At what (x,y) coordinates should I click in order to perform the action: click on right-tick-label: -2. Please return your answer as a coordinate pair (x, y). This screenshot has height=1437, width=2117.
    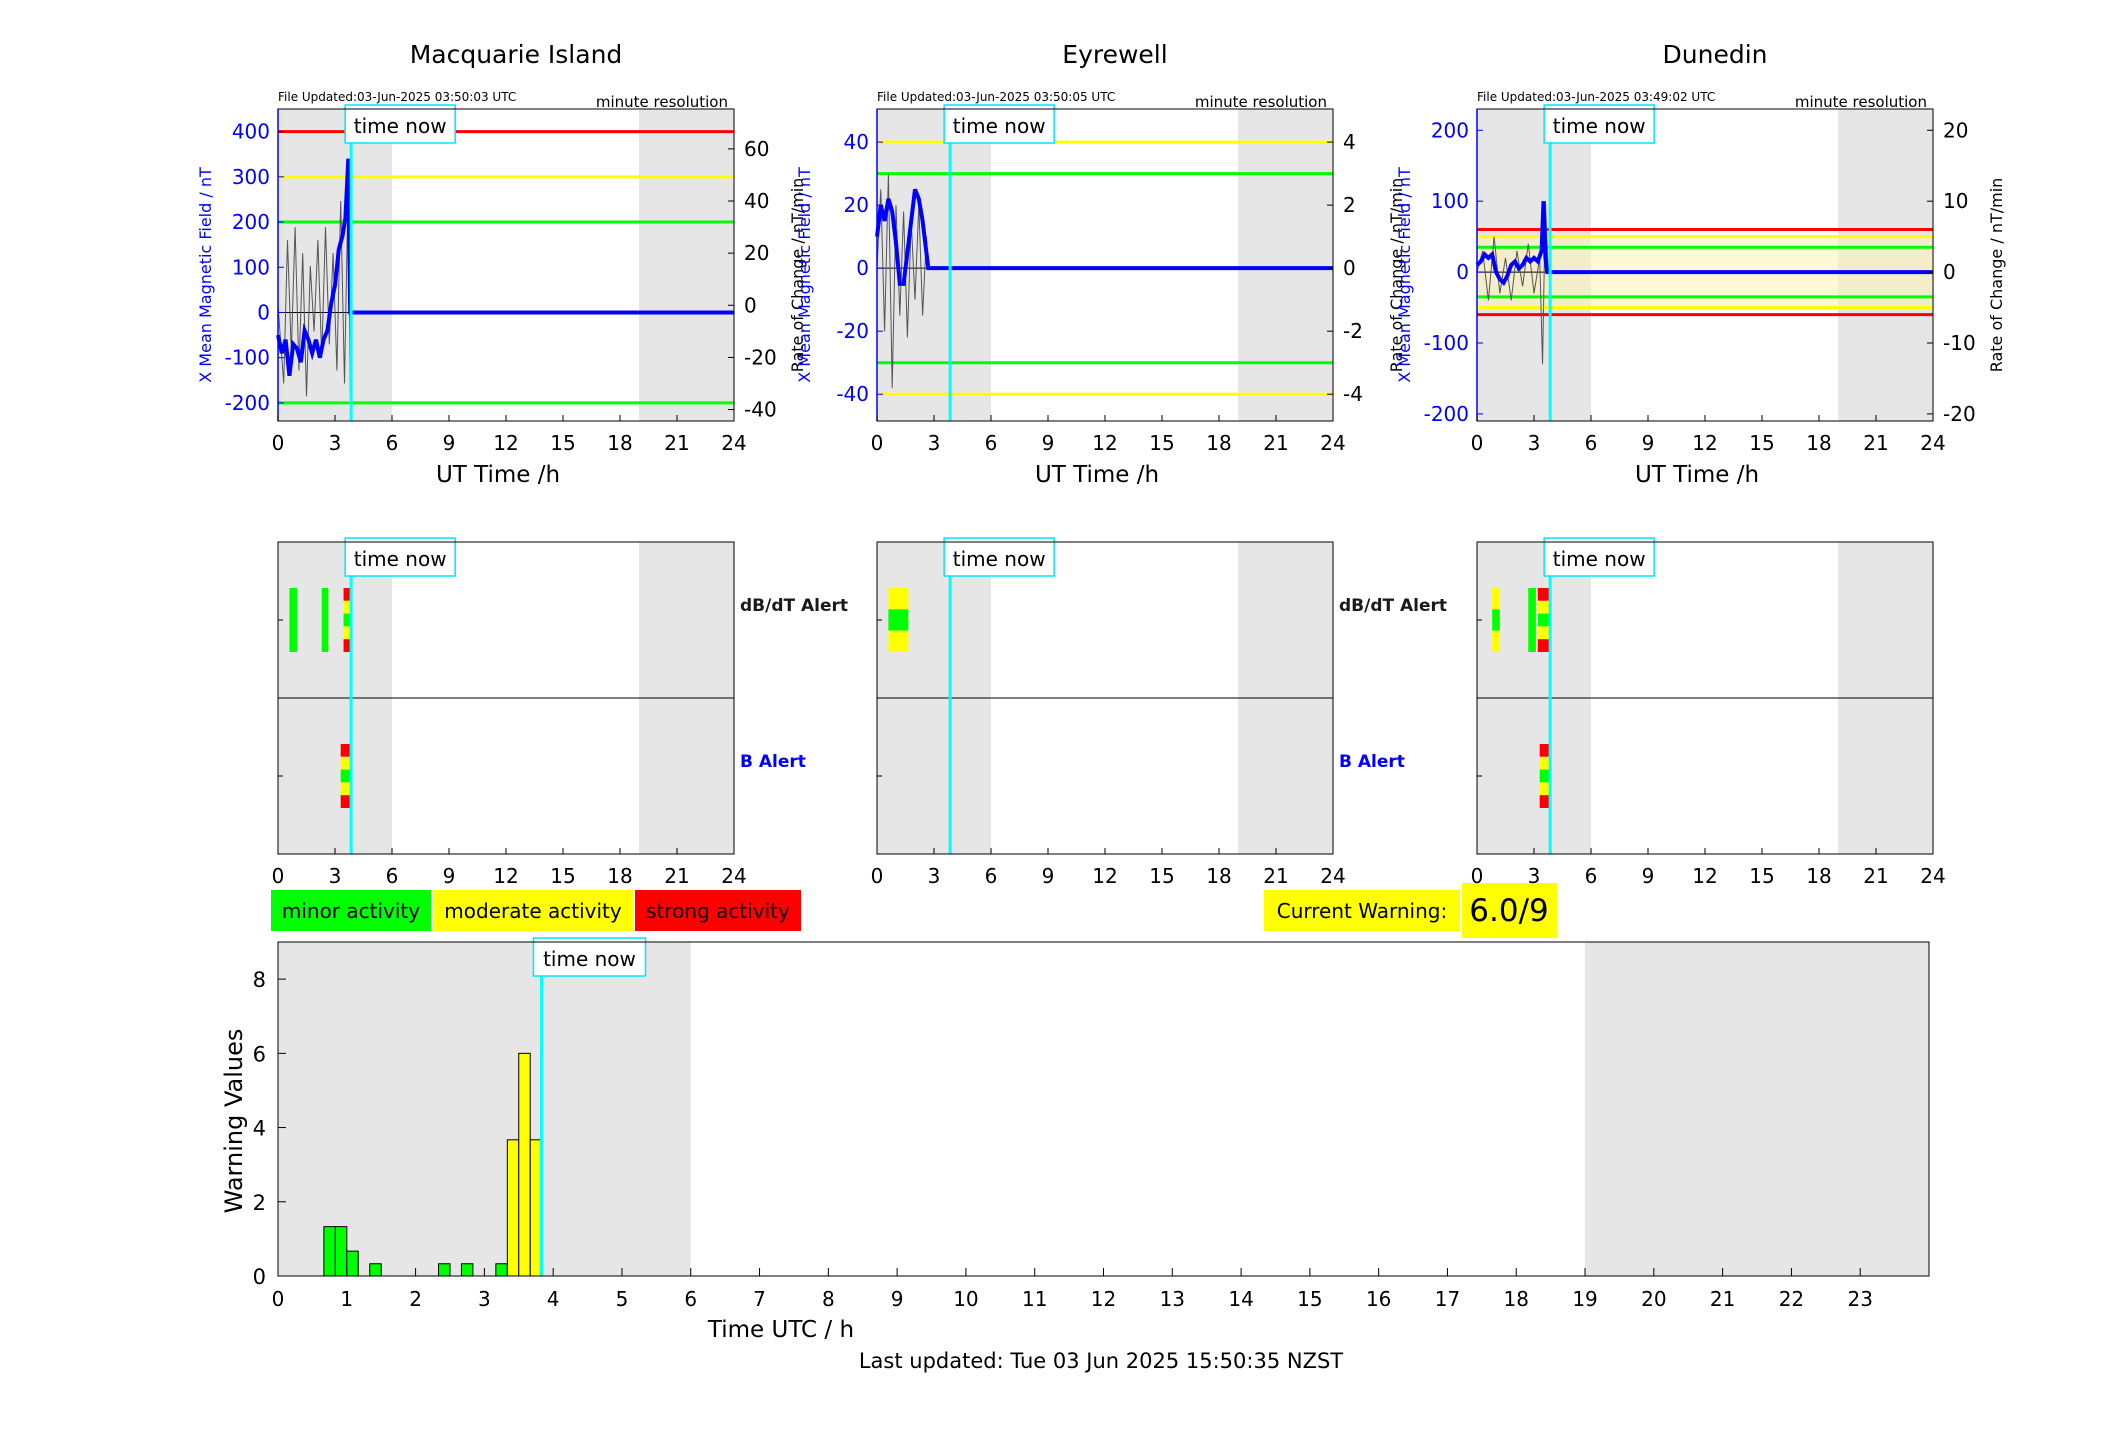
    Looking at the image, I should click on (1353, 331).